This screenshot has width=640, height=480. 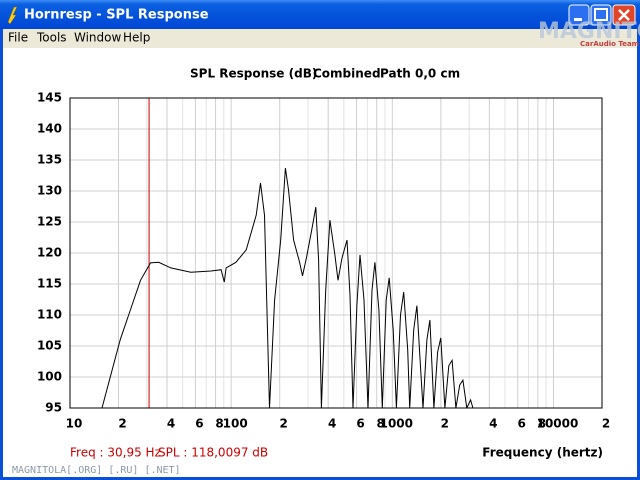 What do you see at coordinates (49, 129) in the screenshot?
I see `y-tick-label: 140` at bounding box center [49, 129].